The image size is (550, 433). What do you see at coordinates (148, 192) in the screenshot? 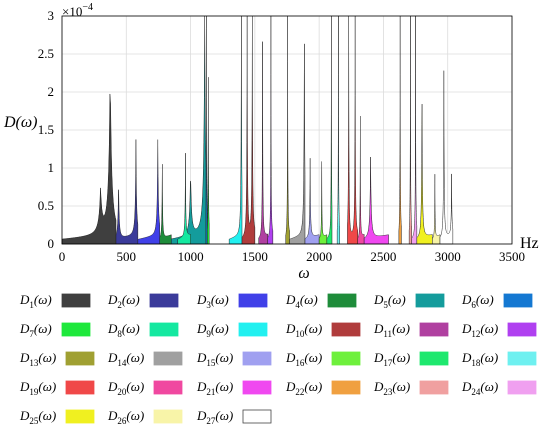
I see `area-d3` at bounding box center [148, 192].